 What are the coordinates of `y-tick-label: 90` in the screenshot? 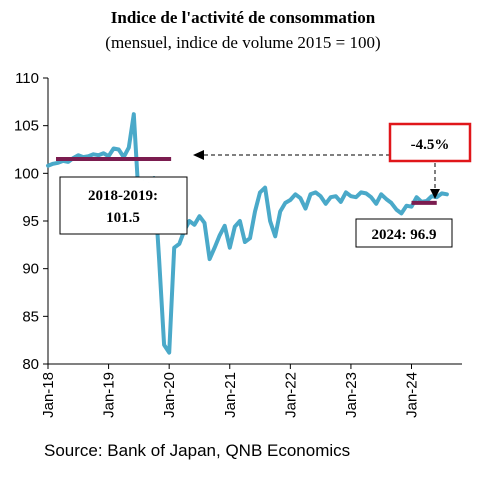 It's located at (30, 269).